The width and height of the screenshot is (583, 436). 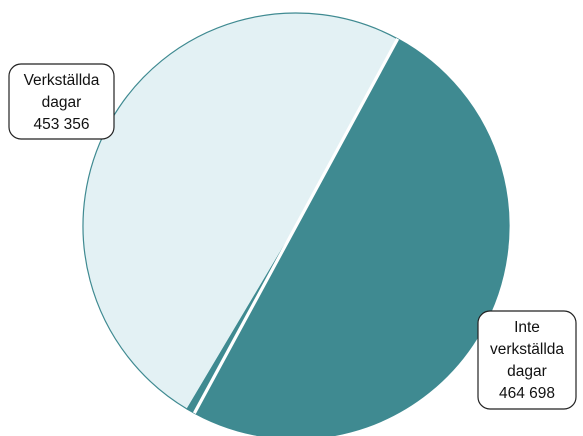 I want to click on callout-inte-line-3: dagar, so click(x=527, y=371).